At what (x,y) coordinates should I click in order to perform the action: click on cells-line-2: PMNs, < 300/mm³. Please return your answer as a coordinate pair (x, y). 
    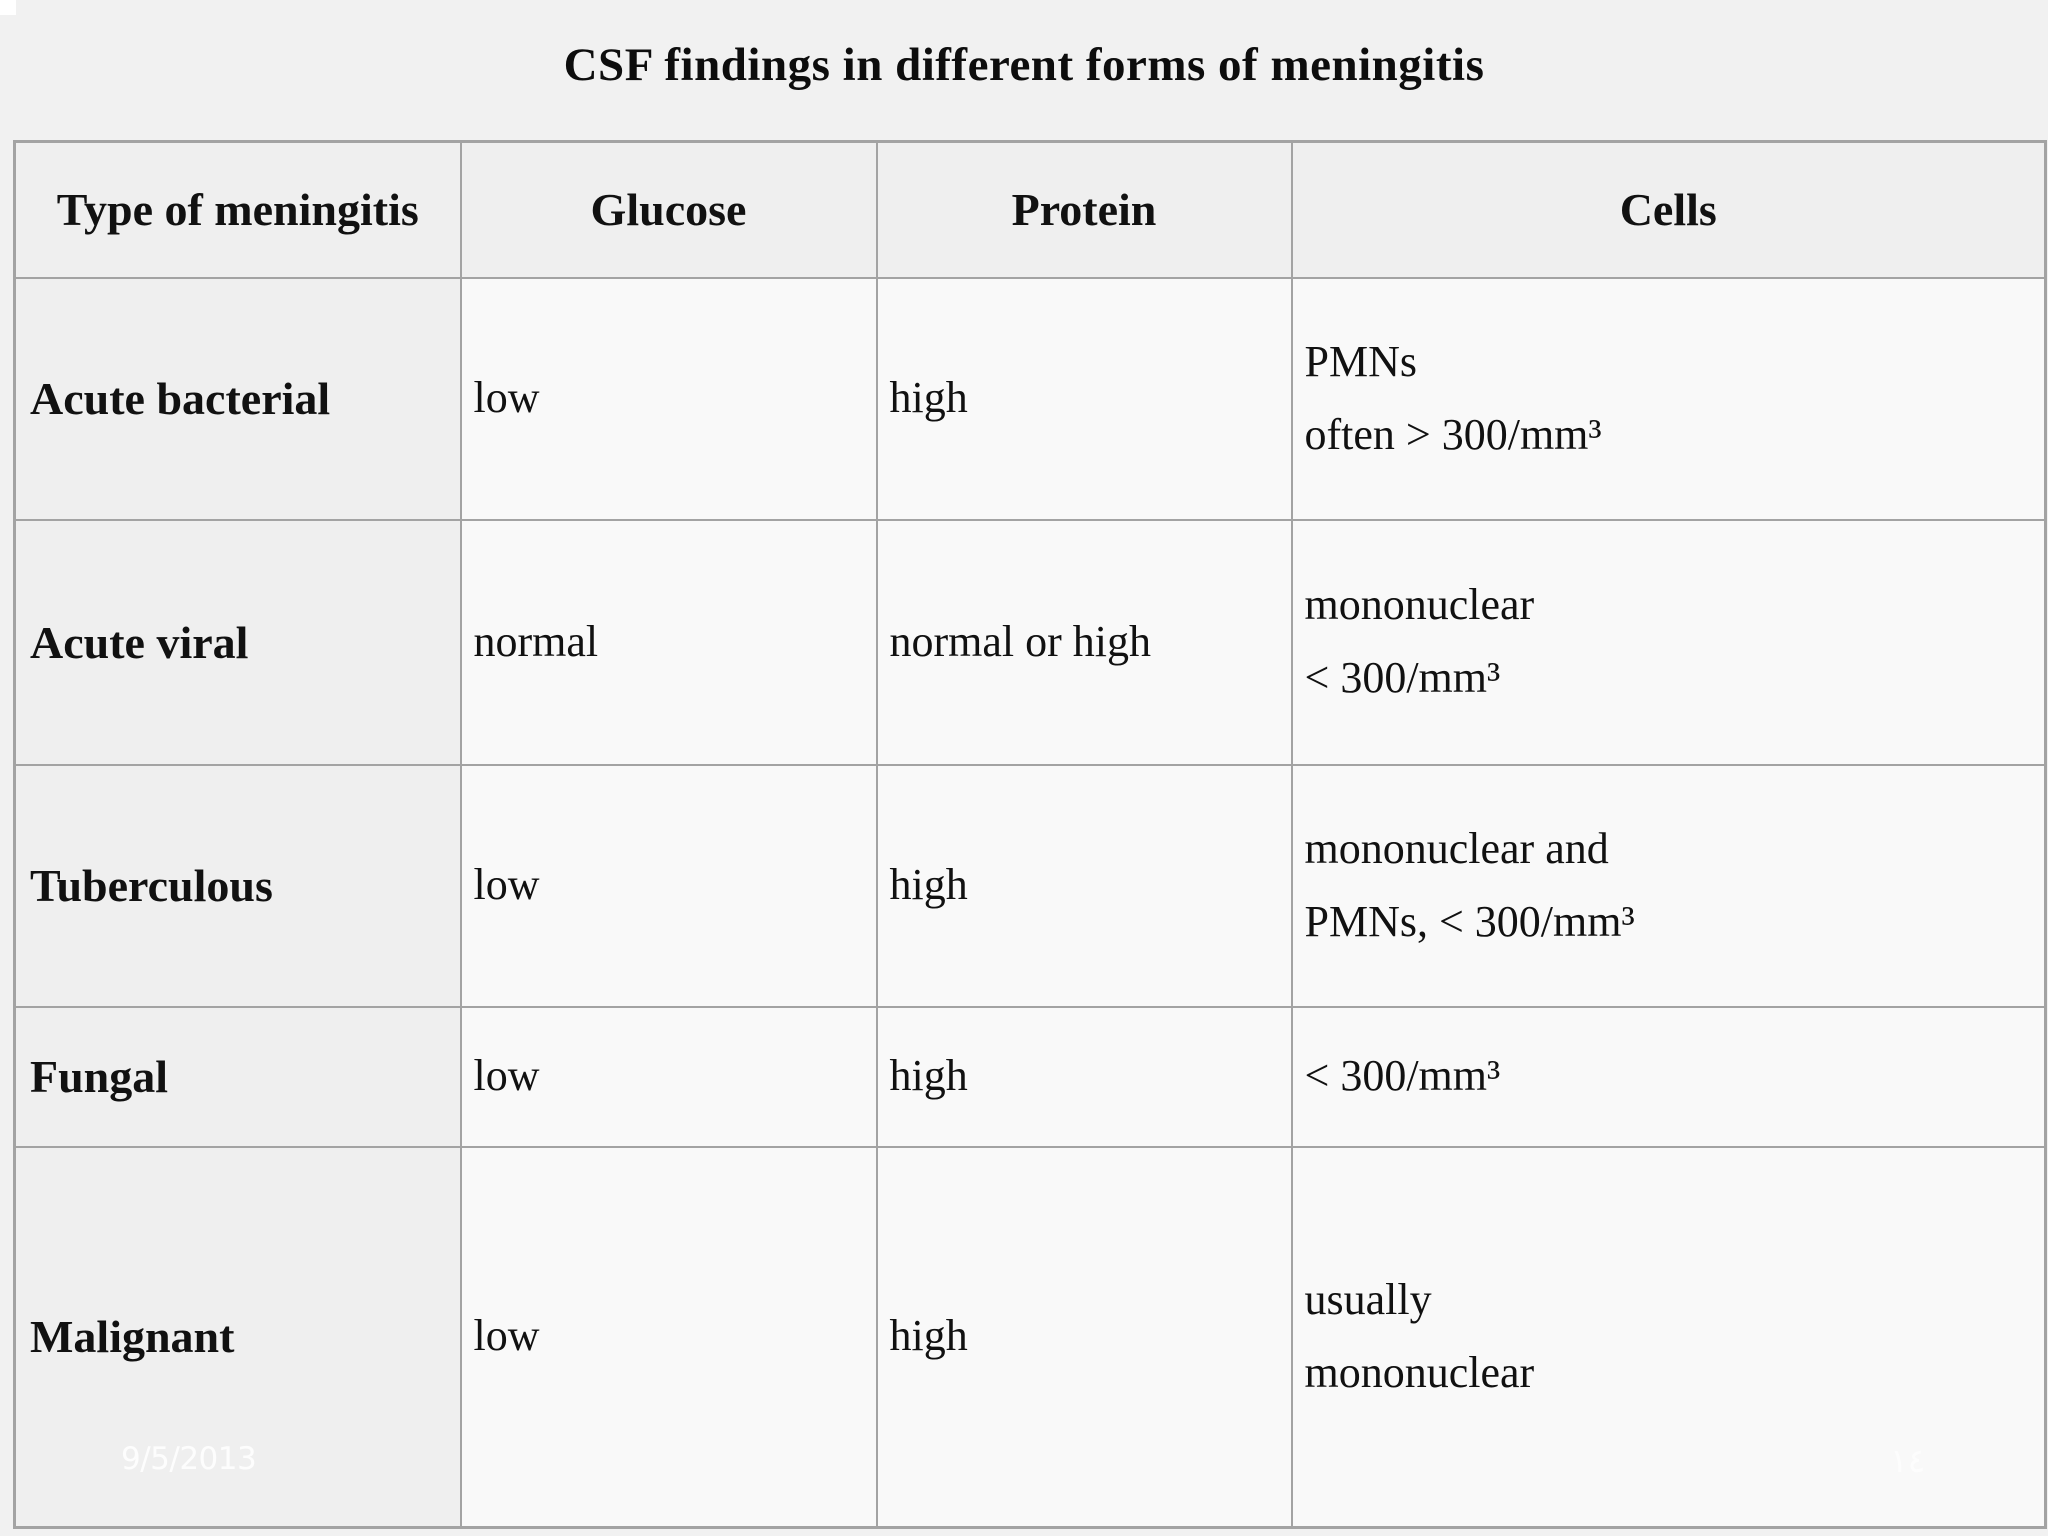
    Looking at the image, I should click on (1469, 921).